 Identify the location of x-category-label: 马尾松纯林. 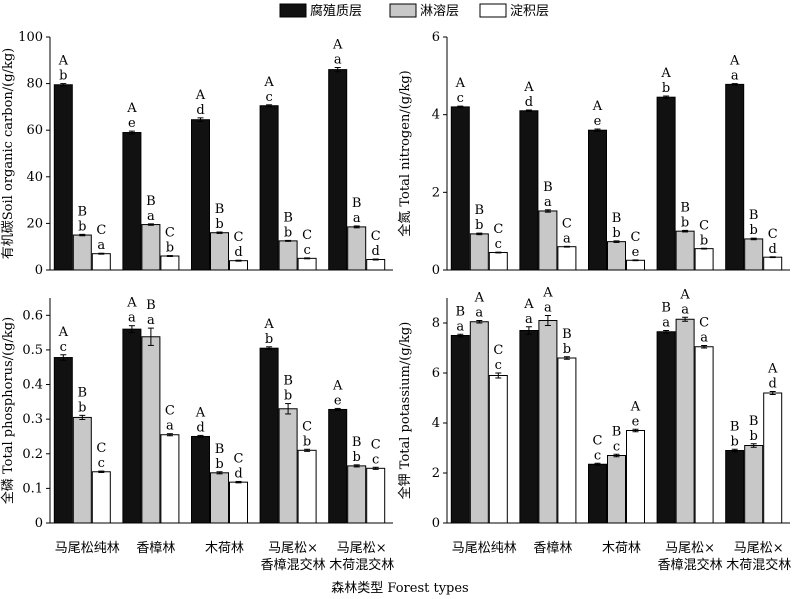
(87, 548).